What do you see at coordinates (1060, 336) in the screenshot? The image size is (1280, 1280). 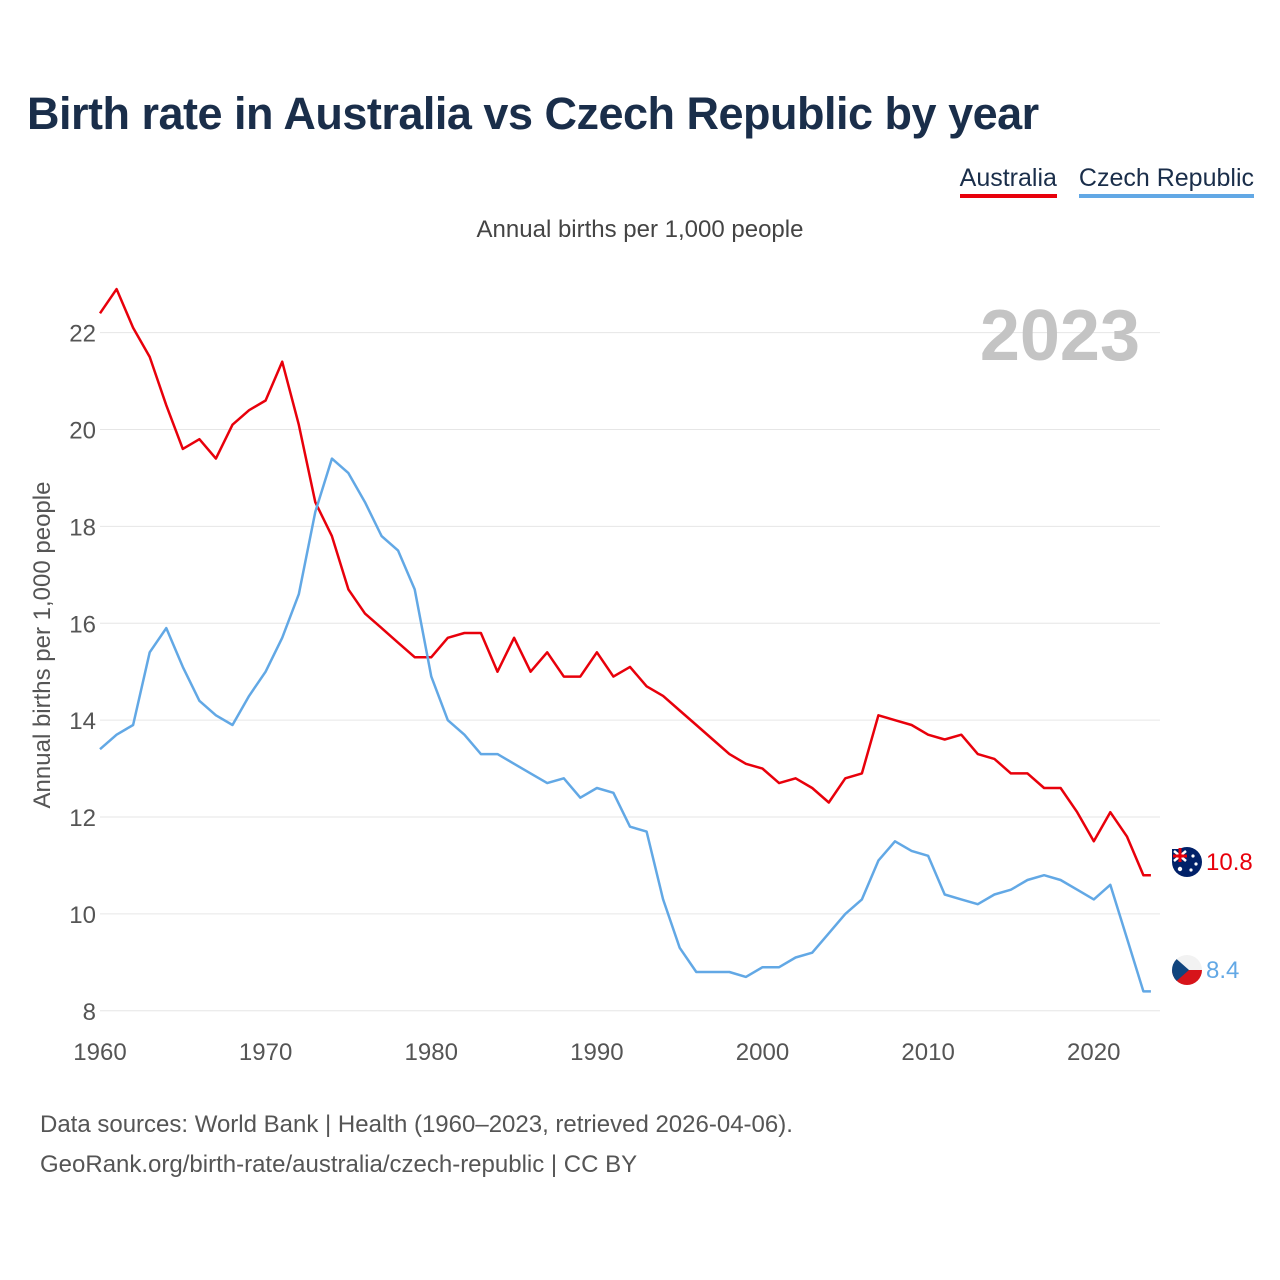 I see `year-watermark: 2023` at bounding box center [1060, 336].